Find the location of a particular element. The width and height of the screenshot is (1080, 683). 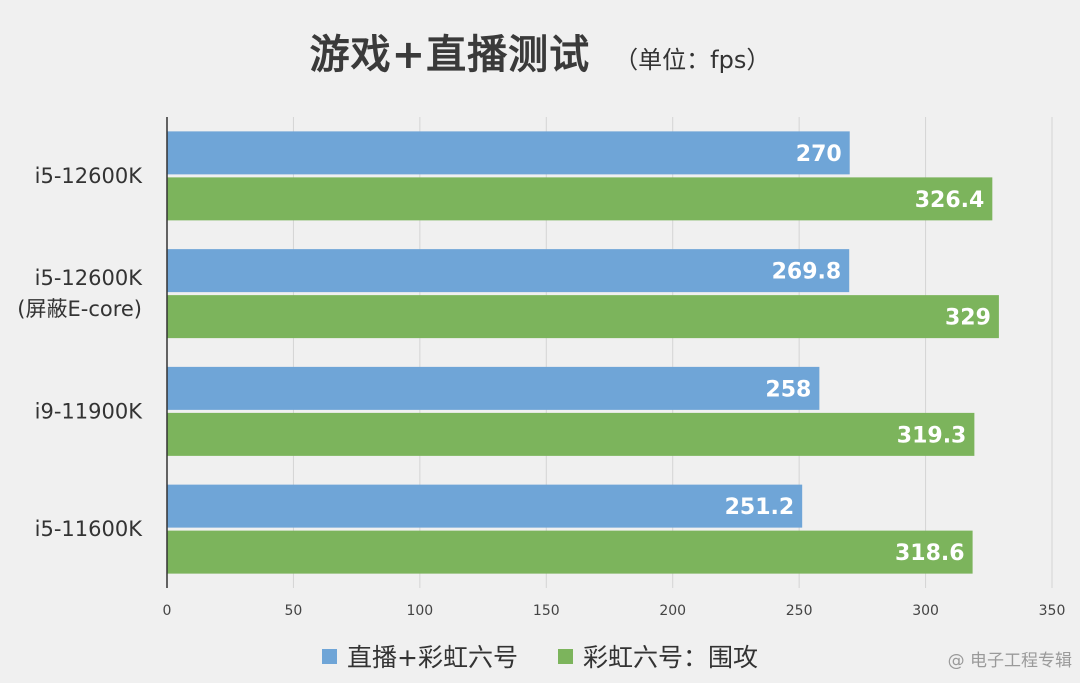

data-label: 258 is located at coordinates (788, 389).